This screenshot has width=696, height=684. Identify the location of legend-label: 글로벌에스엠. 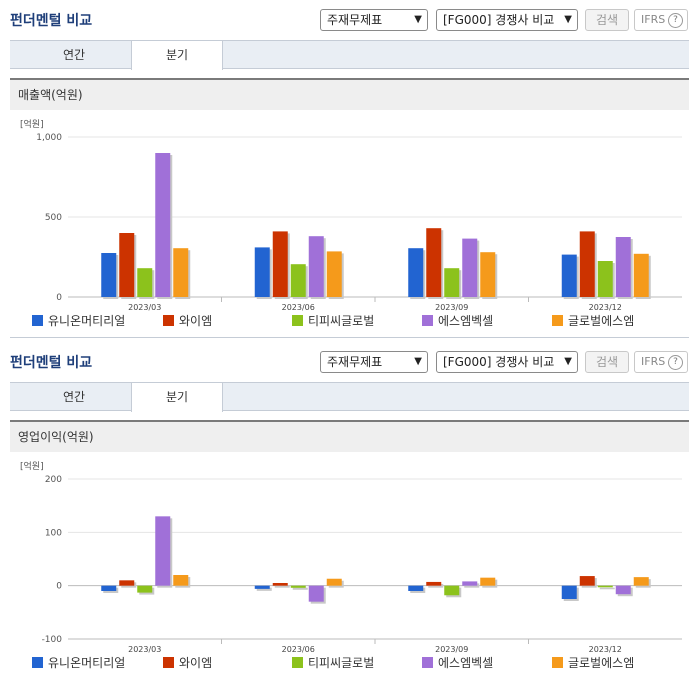
(601, 663).